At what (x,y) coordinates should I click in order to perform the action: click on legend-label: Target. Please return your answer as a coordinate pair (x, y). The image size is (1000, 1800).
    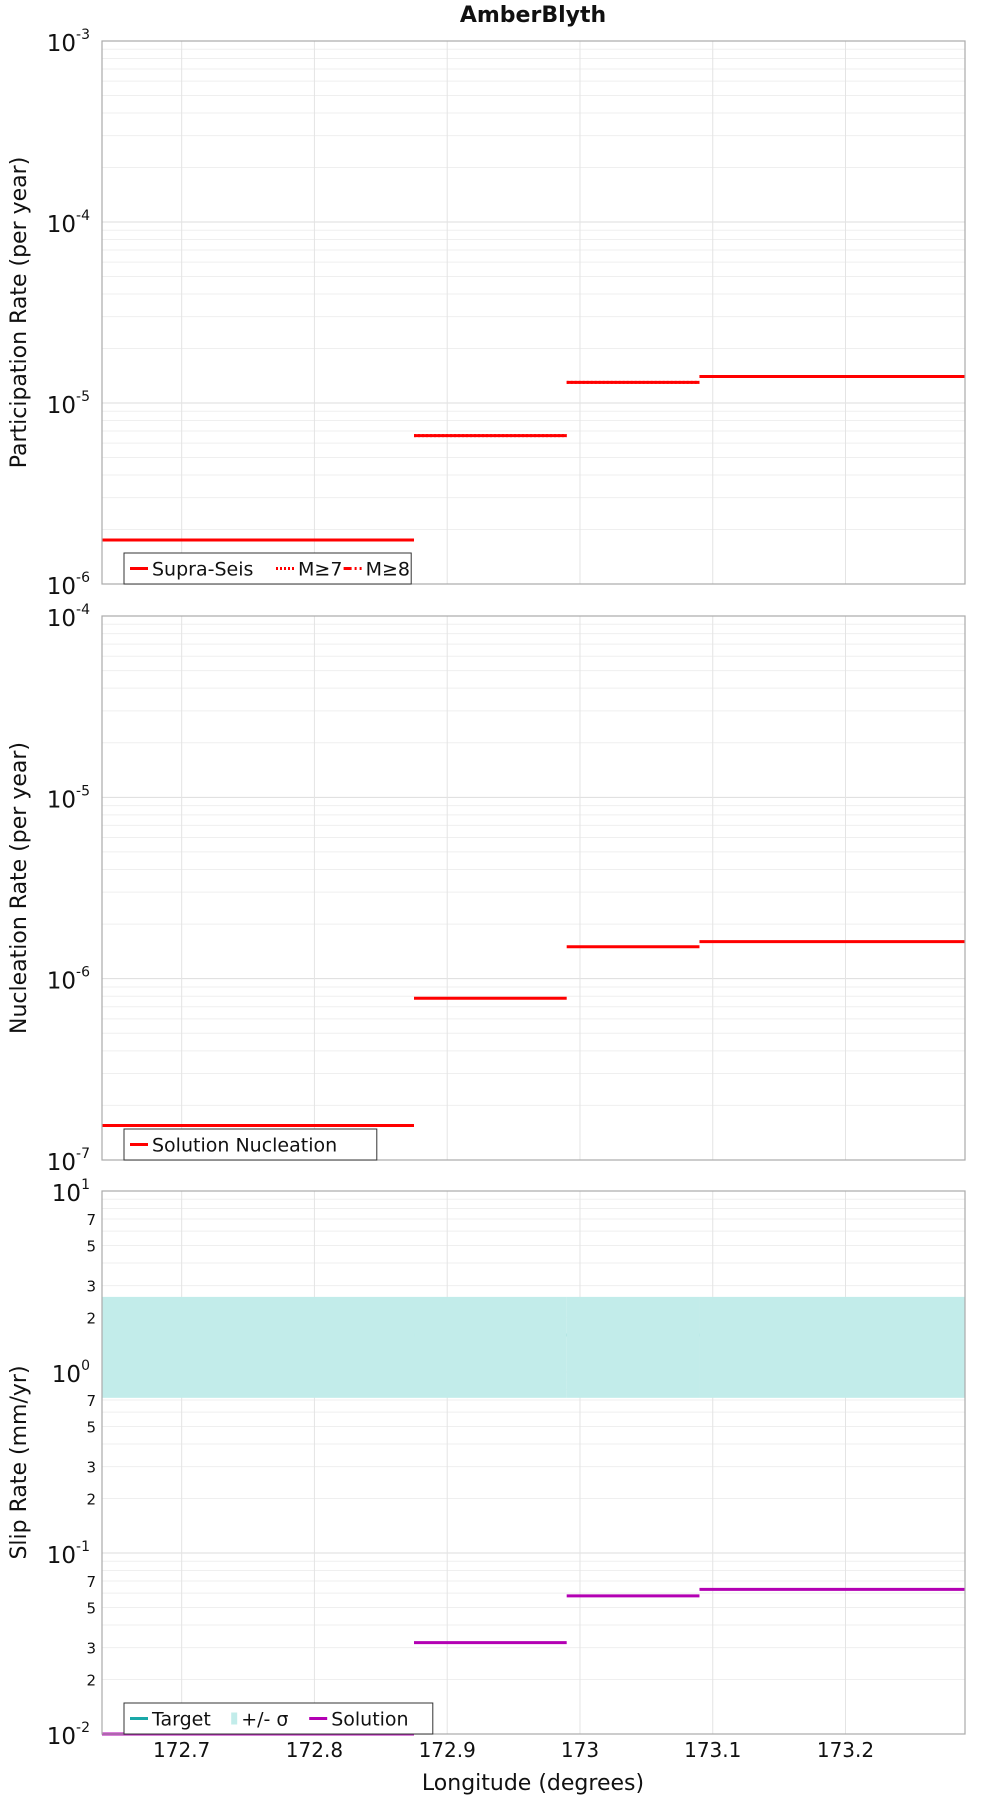
    Looking at the image, I should click on (181, 1720).